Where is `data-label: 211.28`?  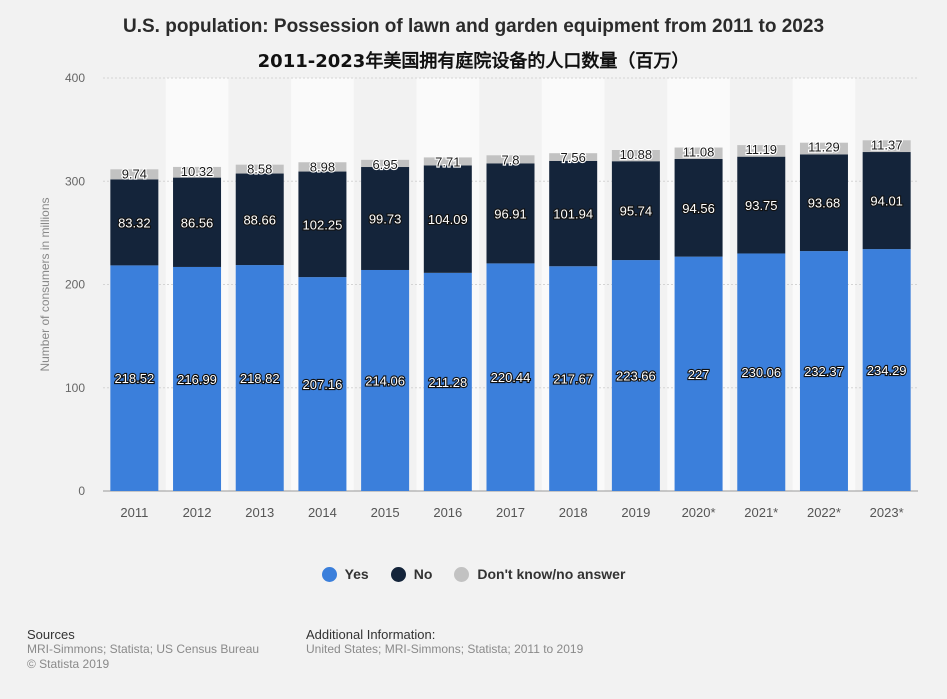 data-label: 211.28 is located at coordinates (447, 382).